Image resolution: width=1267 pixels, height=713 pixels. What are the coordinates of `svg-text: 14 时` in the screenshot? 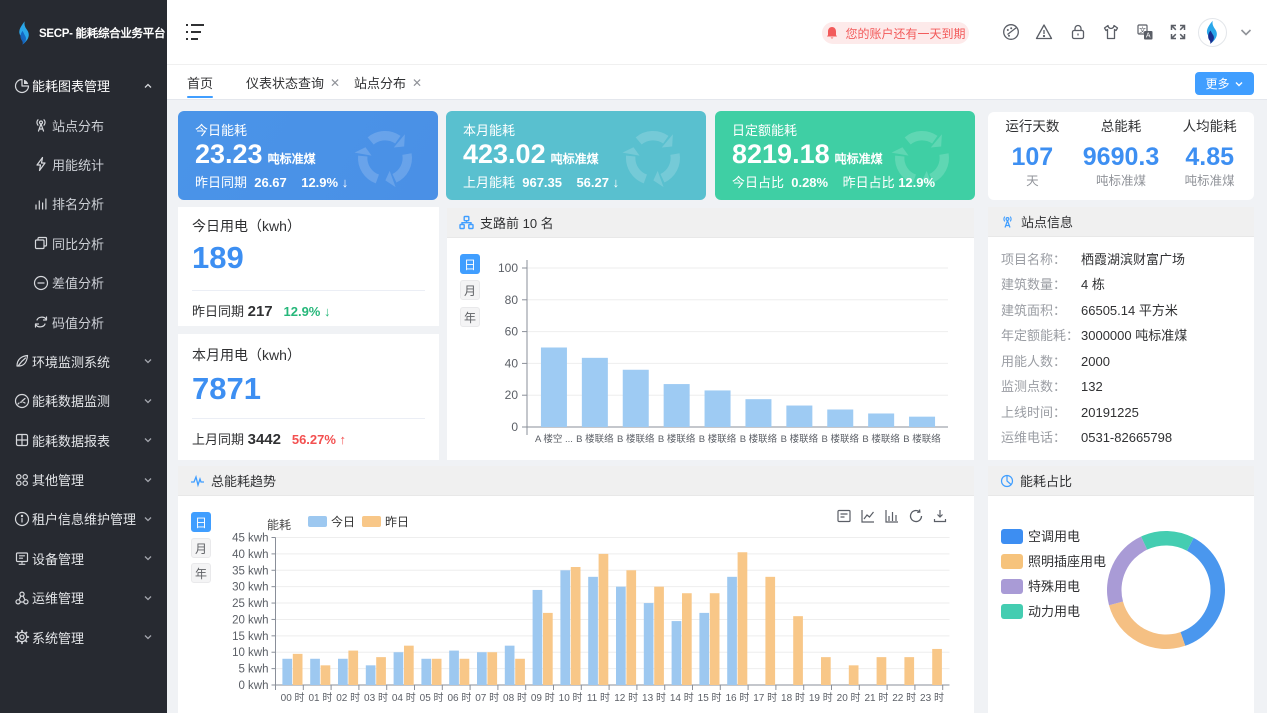 It's located at (682, 698).